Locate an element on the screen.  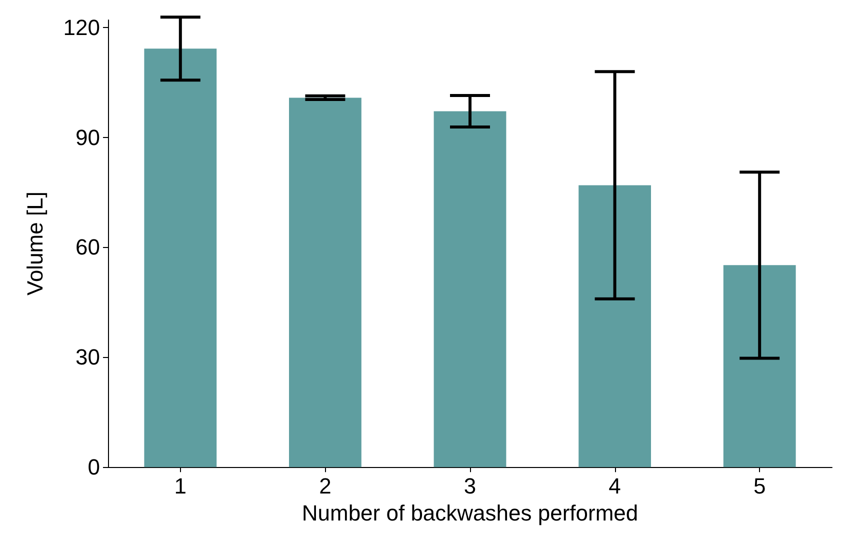
x-tick-label: 1 is located at coordinates (180, 486).